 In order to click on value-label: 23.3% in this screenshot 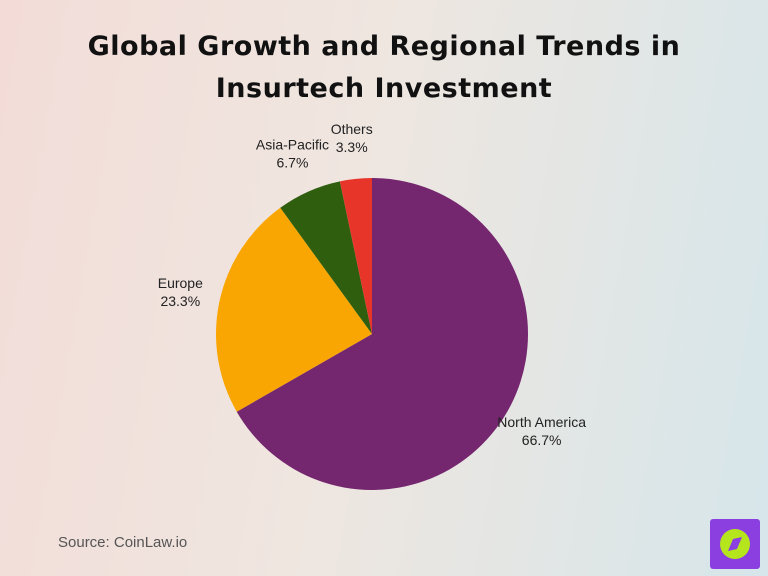, I will do `click(180, 301)`.